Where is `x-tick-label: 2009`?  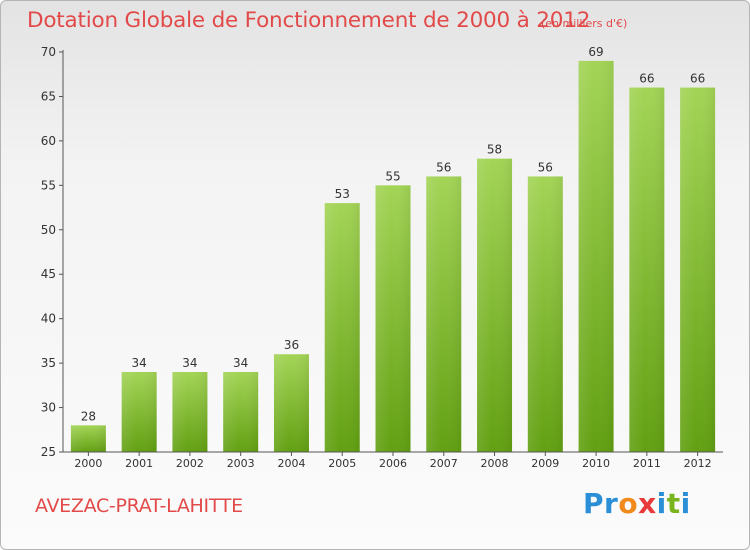
x-tick-label: 2009 is located at coordinates (545, 463).